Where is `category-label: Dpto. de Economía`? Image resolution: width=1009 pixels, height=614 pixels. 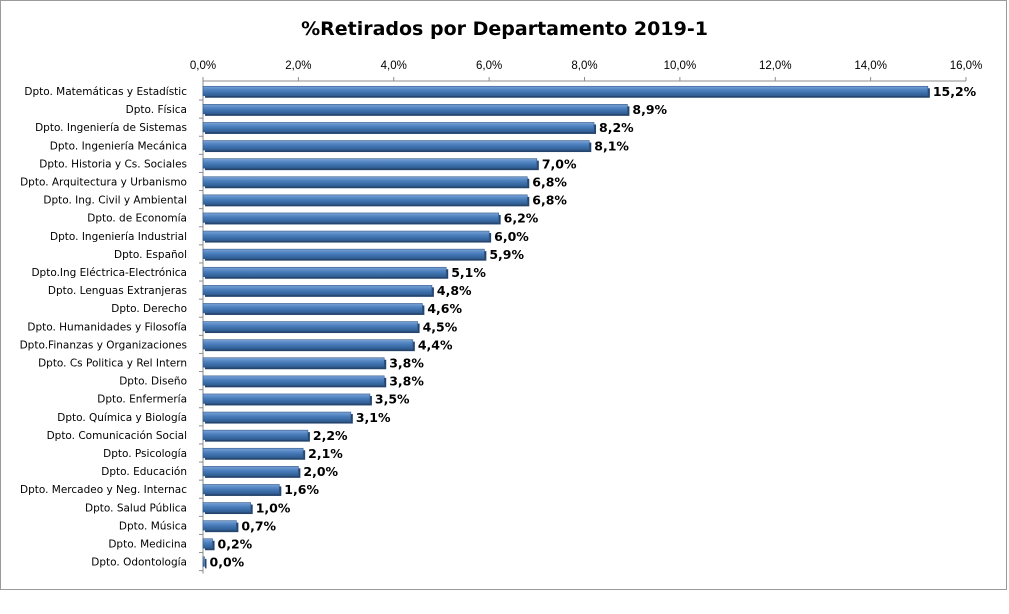 category-label: Dpto. de Economía is located at coordinates (137, 219).